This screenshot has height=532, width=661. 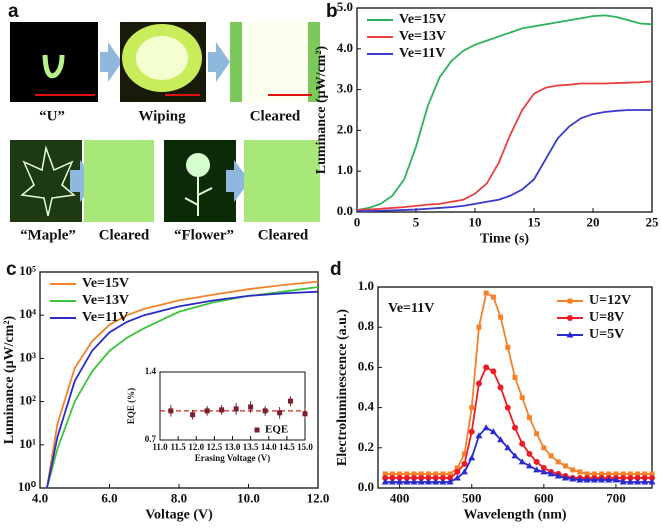 What do you see at coordinates (345, 88) in the screenshot?
I see `y-tick-label: 3.0` at bounding box center [345, 88].